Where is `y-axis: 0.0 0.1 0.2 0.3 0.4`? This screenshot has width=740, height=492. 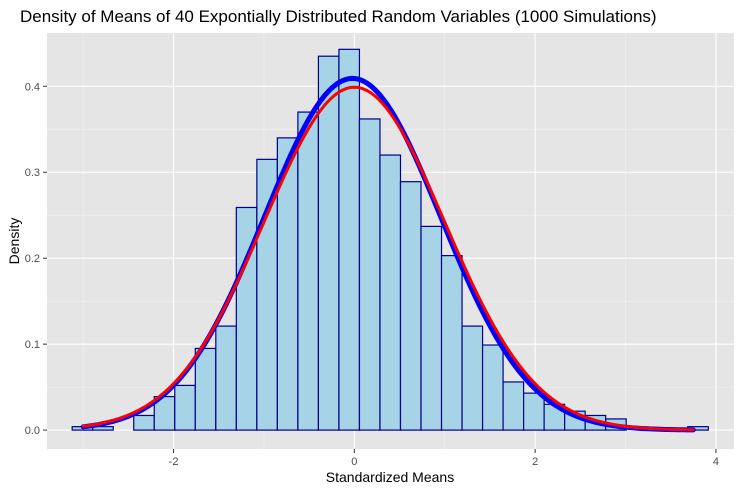 y-axis: 0.0 0.1 0.2 0.3 0.4 is located at coordinates (36, 259).